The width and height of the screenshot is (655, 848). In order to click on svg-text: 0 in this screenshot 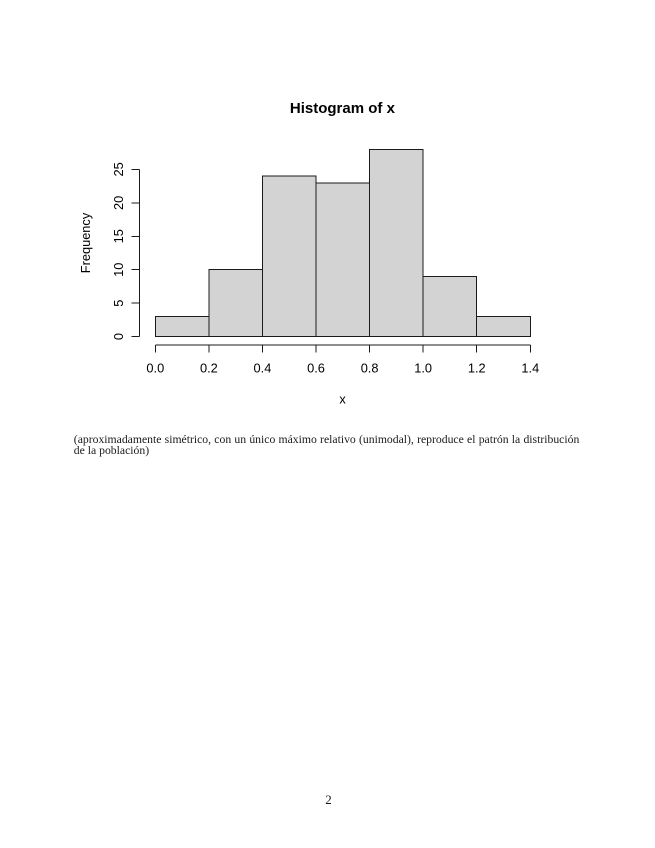, I will do `click(118, 336)`.